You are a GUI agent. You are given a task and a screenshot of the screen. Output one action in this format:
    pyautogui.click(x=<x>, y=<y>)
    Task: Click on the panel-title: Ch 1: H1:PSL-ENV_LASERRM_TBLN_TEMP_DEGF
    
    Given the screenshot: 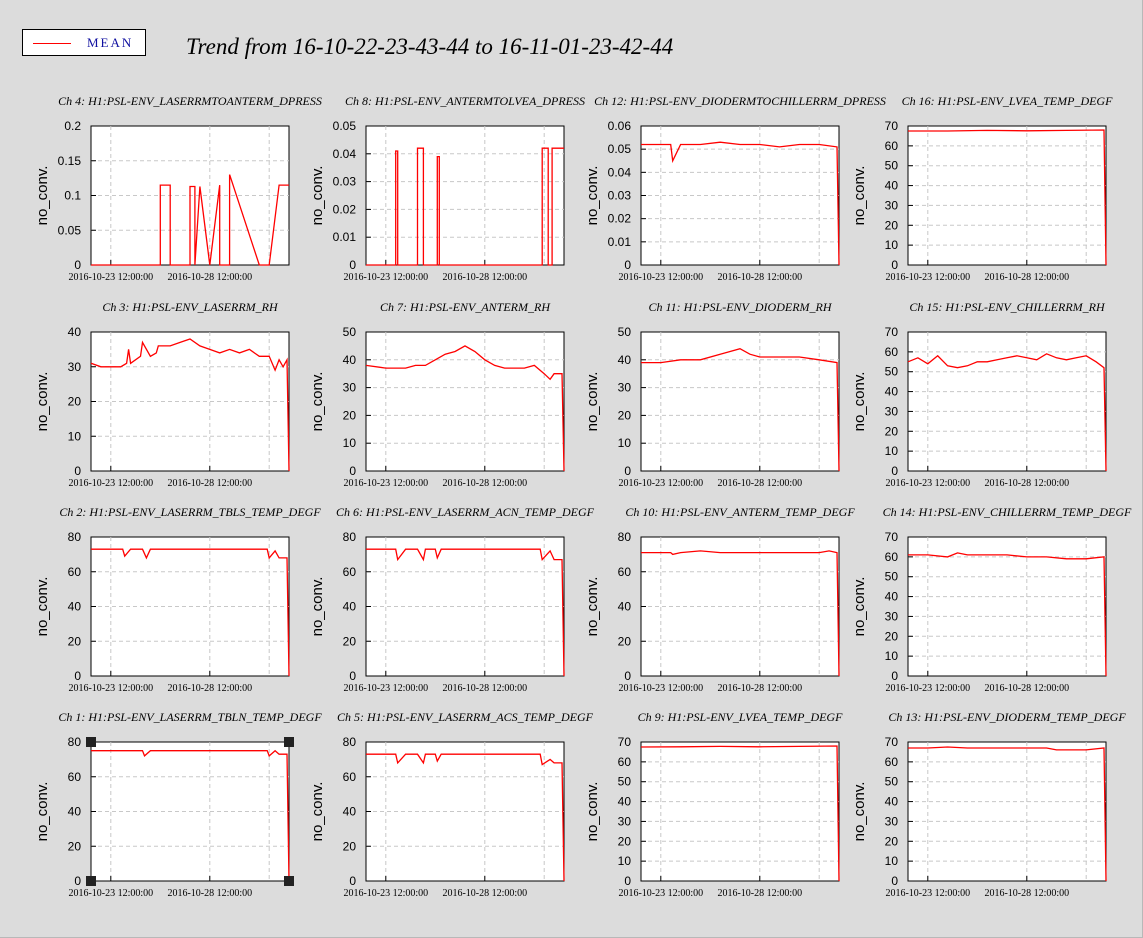 What is the action you would take?
    pyautogui.click(x=190, y=717)
    